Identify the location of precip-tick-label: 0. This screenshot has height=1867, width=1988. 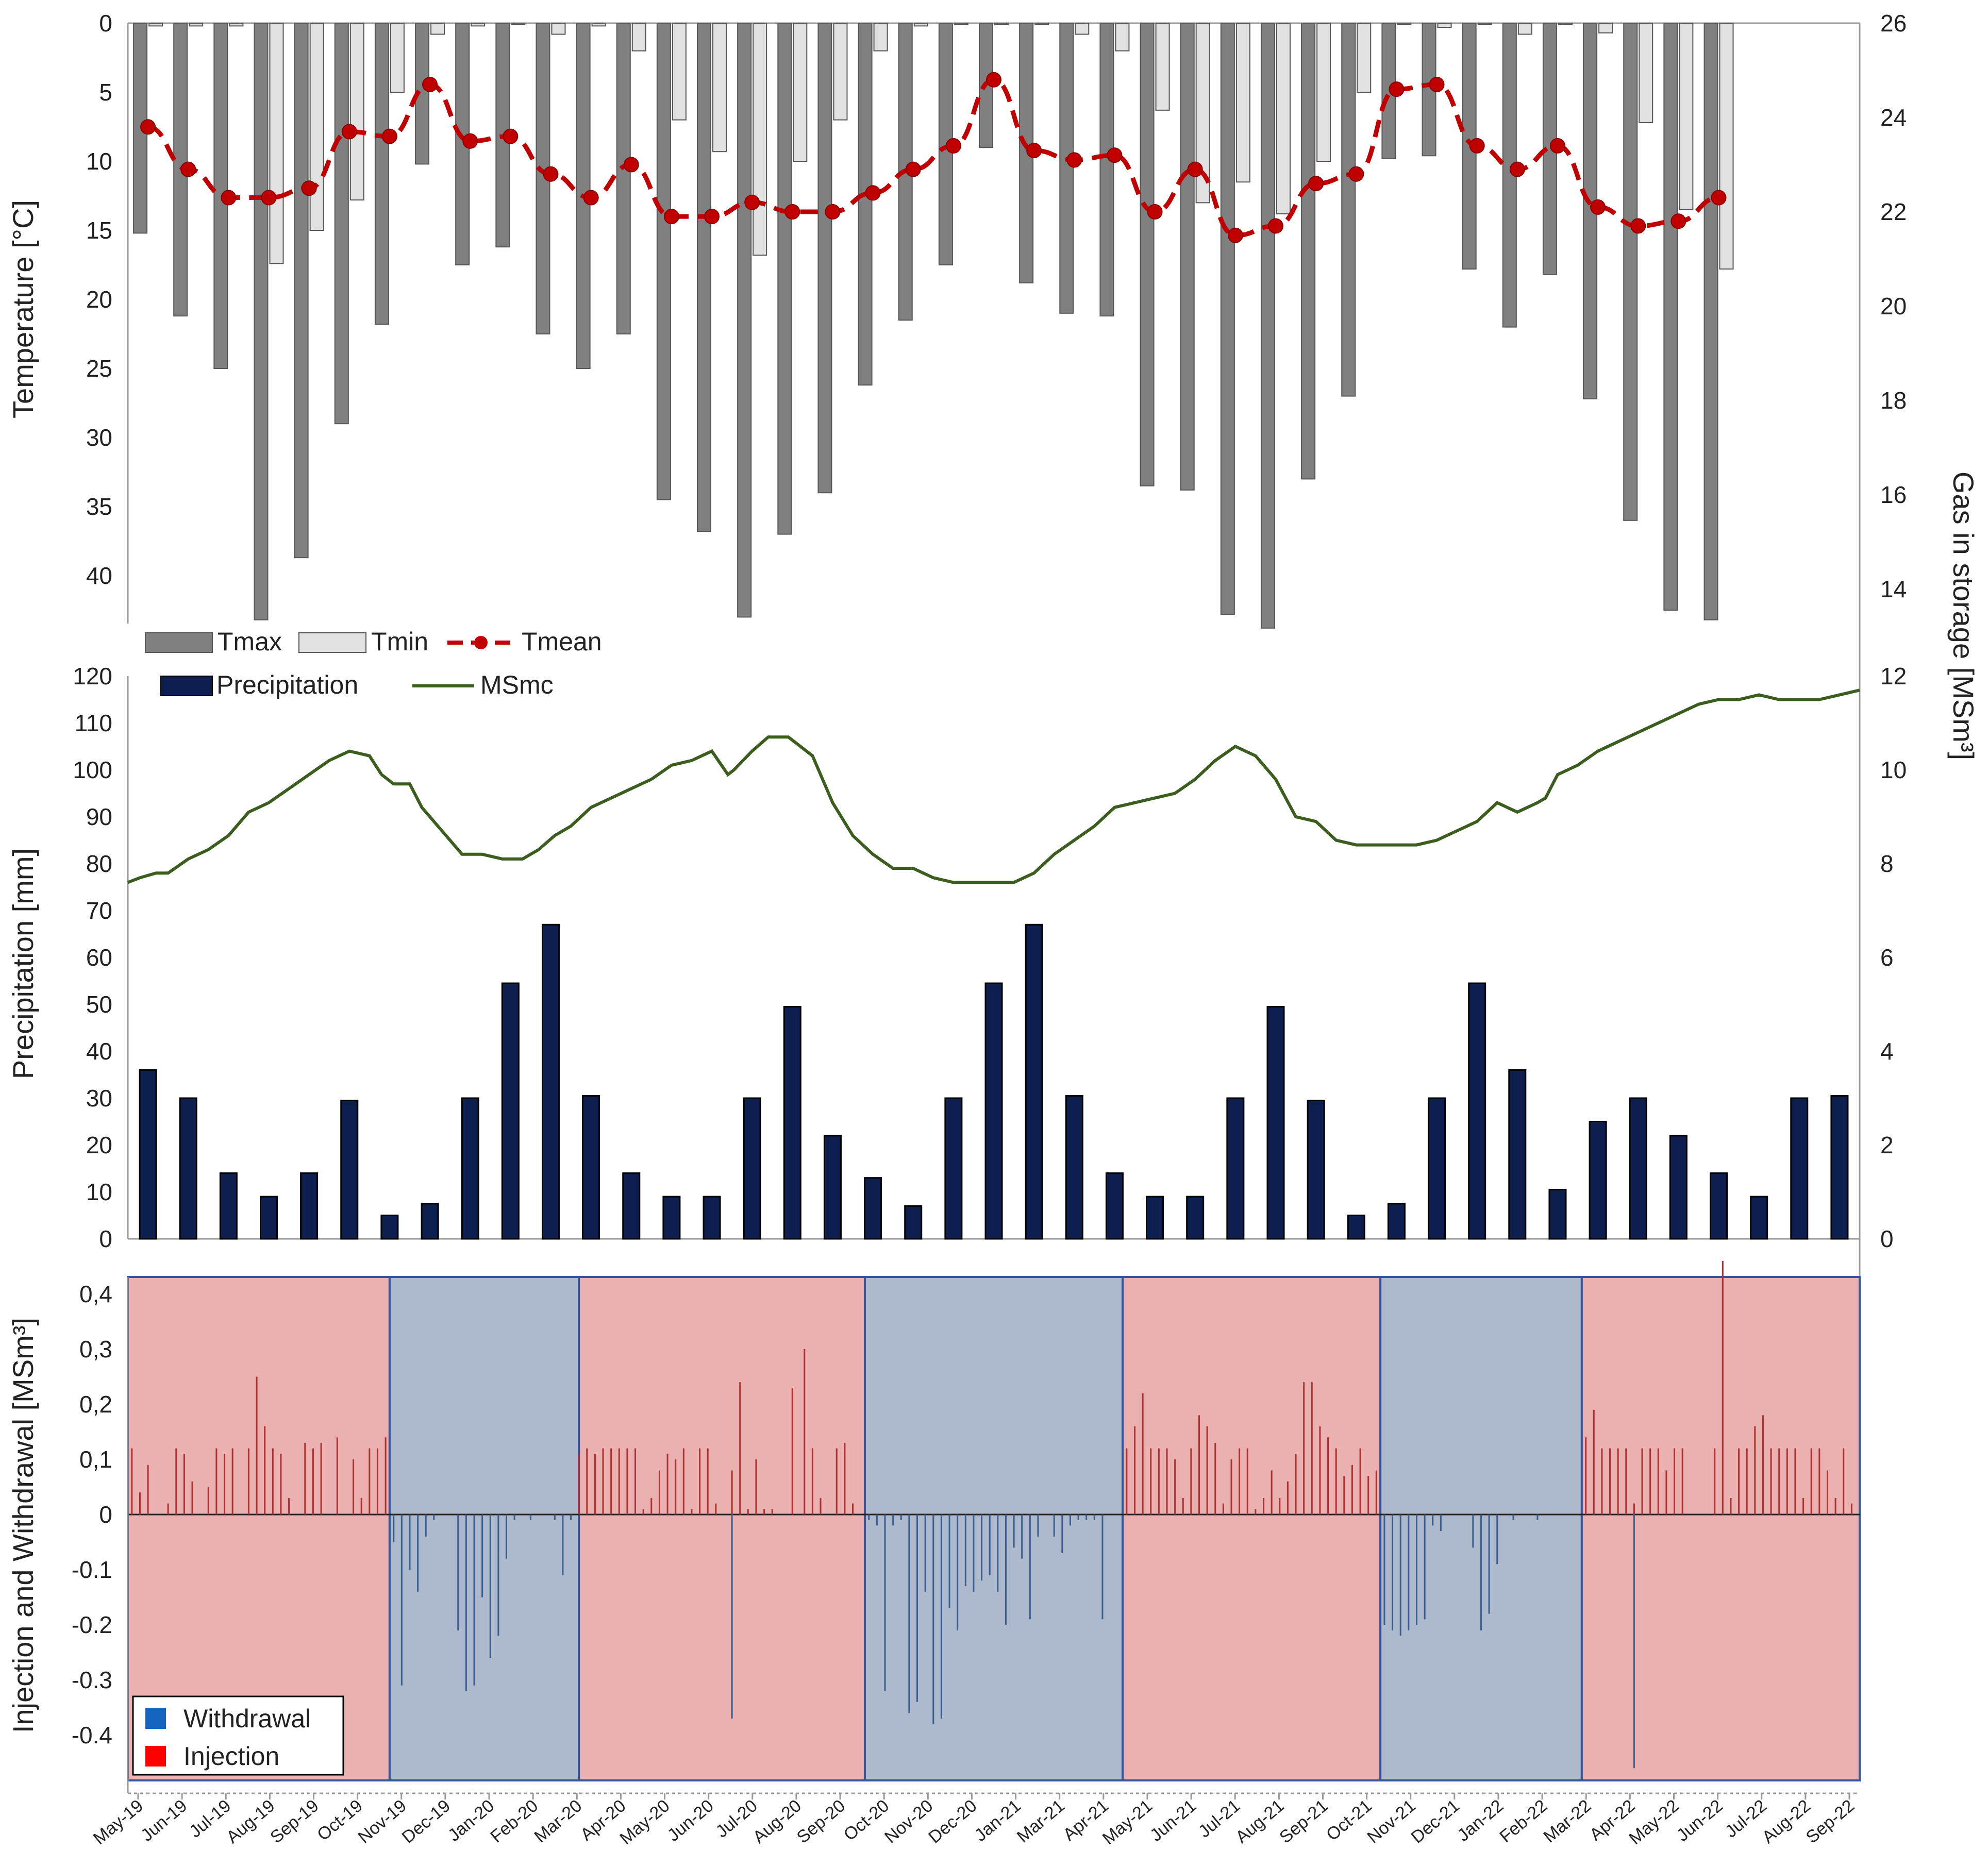
(105, 1239).